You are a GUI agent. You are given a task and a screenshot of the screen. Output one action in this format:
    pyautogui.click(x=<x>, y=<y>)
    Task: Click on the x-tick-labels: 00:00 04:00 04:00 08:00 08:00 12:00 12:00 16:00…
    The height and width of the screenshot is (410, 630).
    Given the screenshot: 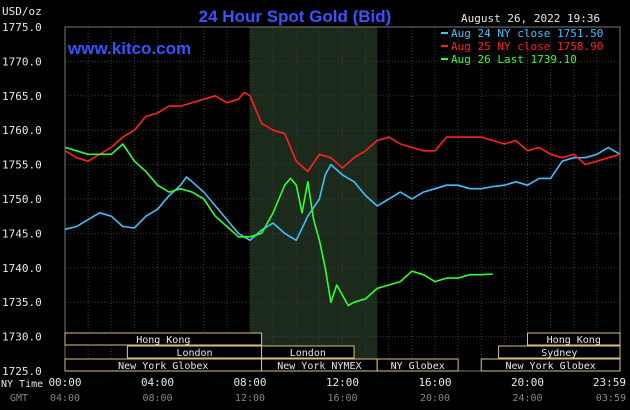 What is the action you would take?
    pyautogui.click(x=337, y=390)
    